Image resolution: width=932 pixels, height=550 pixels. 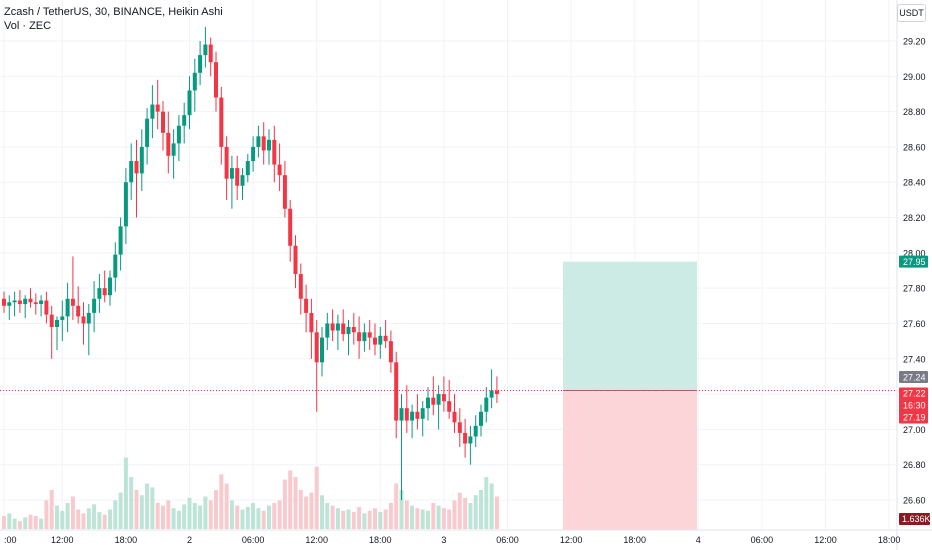 I want to click on y-tick-label: 28.00, so click(x=914, y=253).